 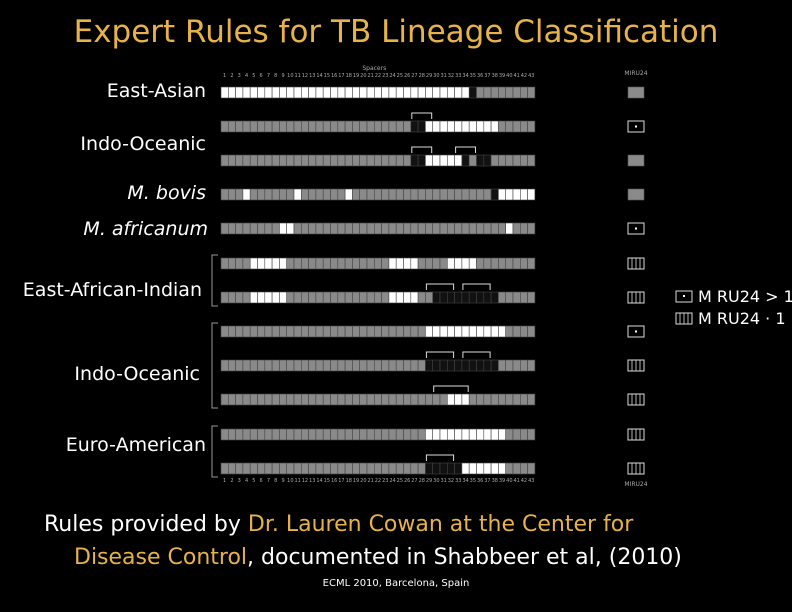 What do you see at coordinates (327, 481) in the screenshot?
I see `spacer-number-bottom: 15` at bounding box center [327, 481].